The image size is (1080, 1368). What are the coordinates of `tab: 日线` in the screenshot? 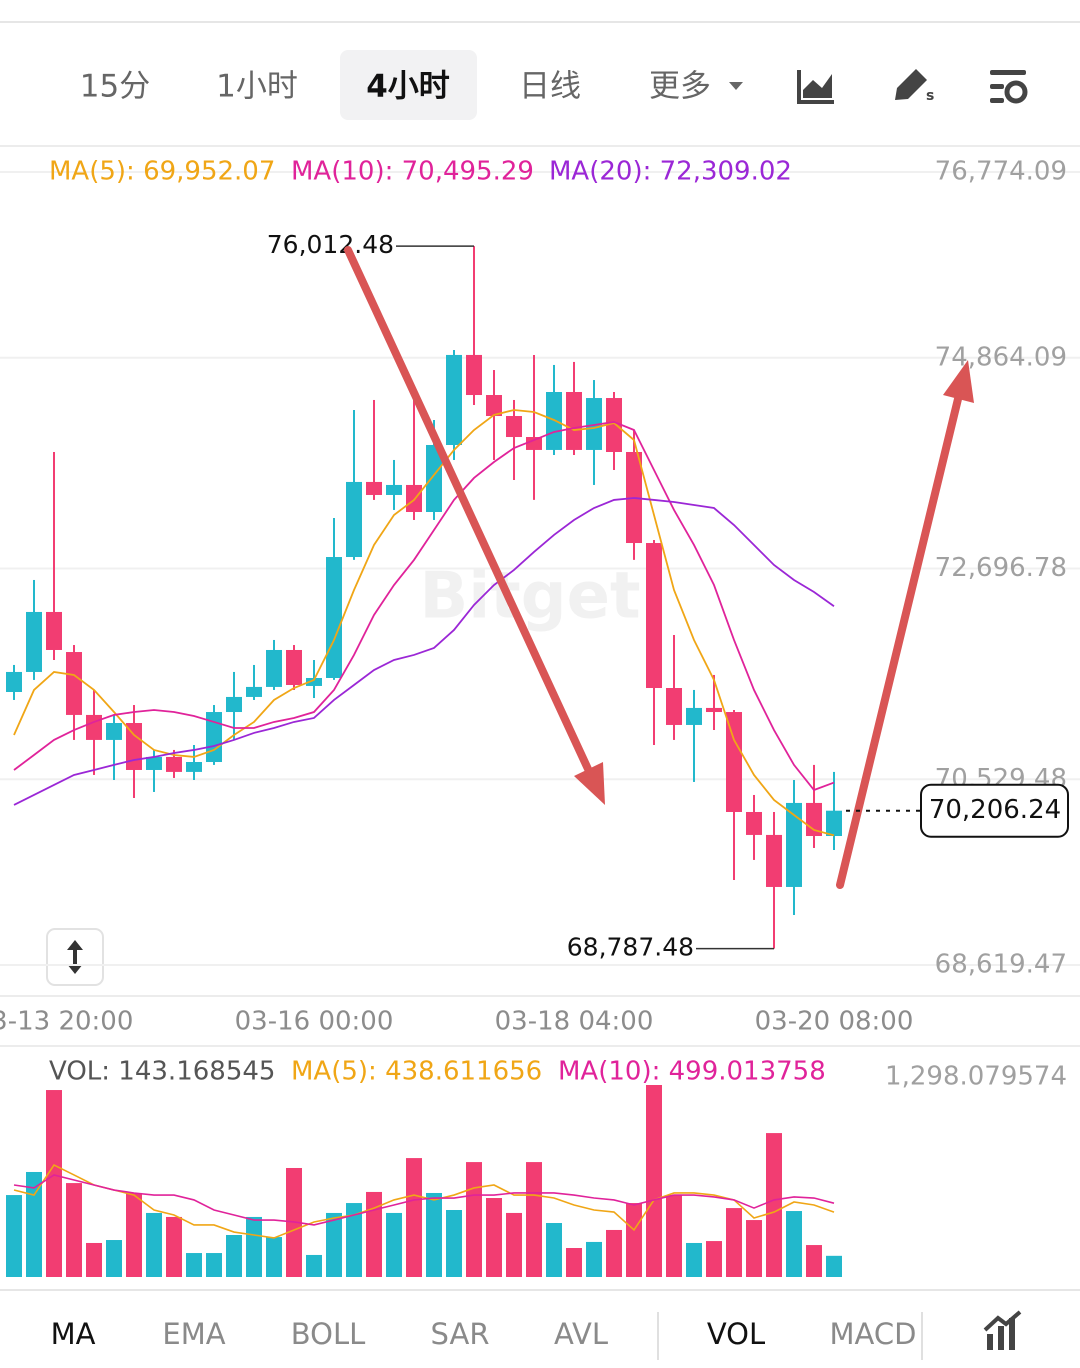 It's located at (550, 87).